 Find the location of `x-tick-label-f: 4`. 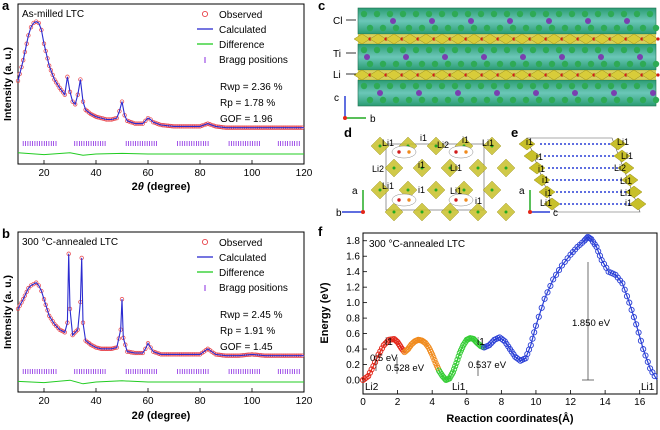

x-tick-label-f: 4 is located at coordinates (432, 402).